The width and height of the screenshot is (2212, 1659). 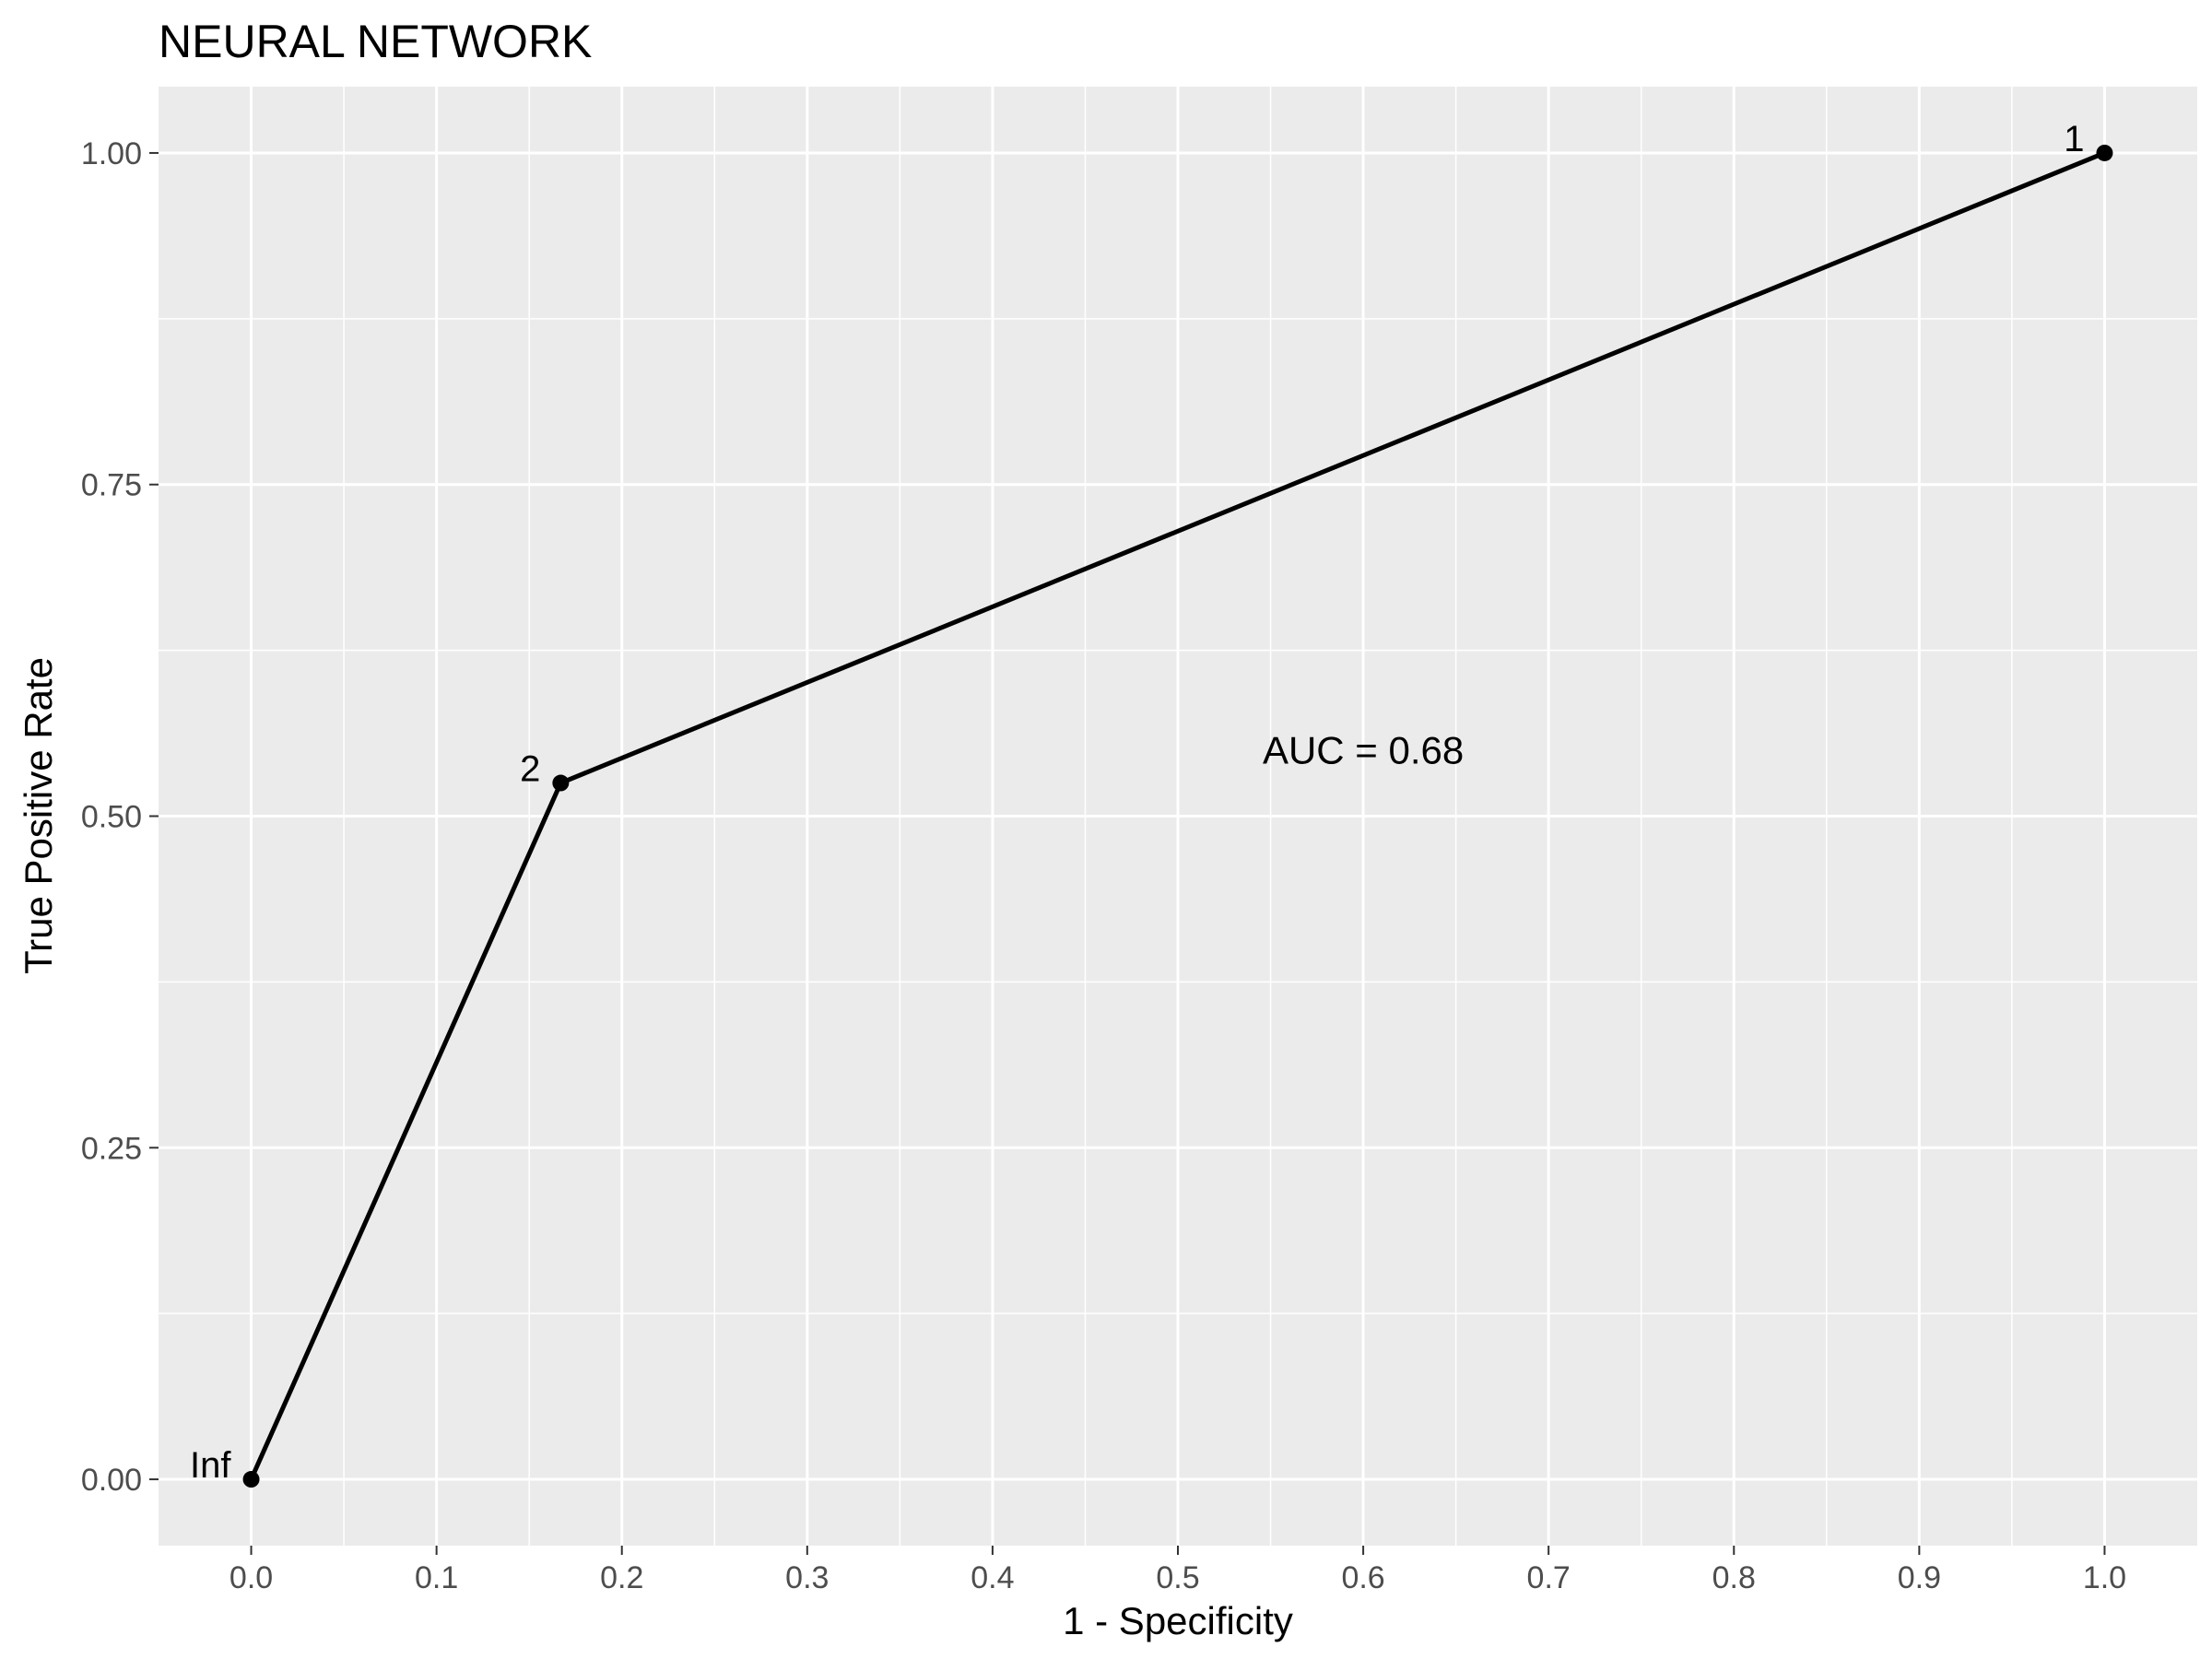 I want to click on y-axis: 0.00 0.25 0.50 0.75 1.00, so click(x=120, y=817).